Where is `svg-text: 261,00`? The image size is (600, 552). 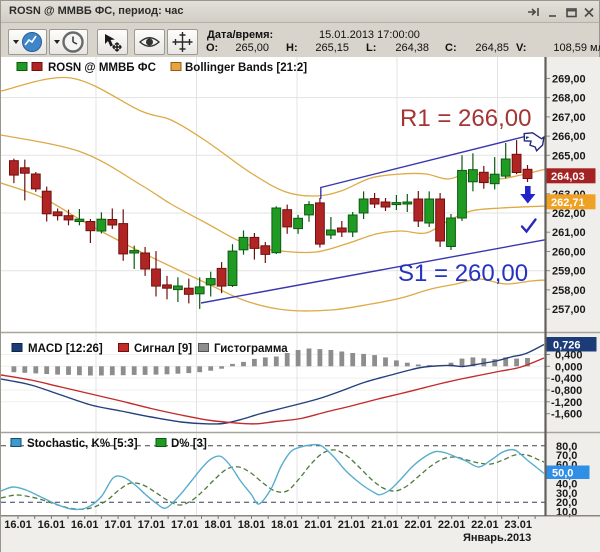
svg-text: 261,00 is located at coordinates (569, 233).